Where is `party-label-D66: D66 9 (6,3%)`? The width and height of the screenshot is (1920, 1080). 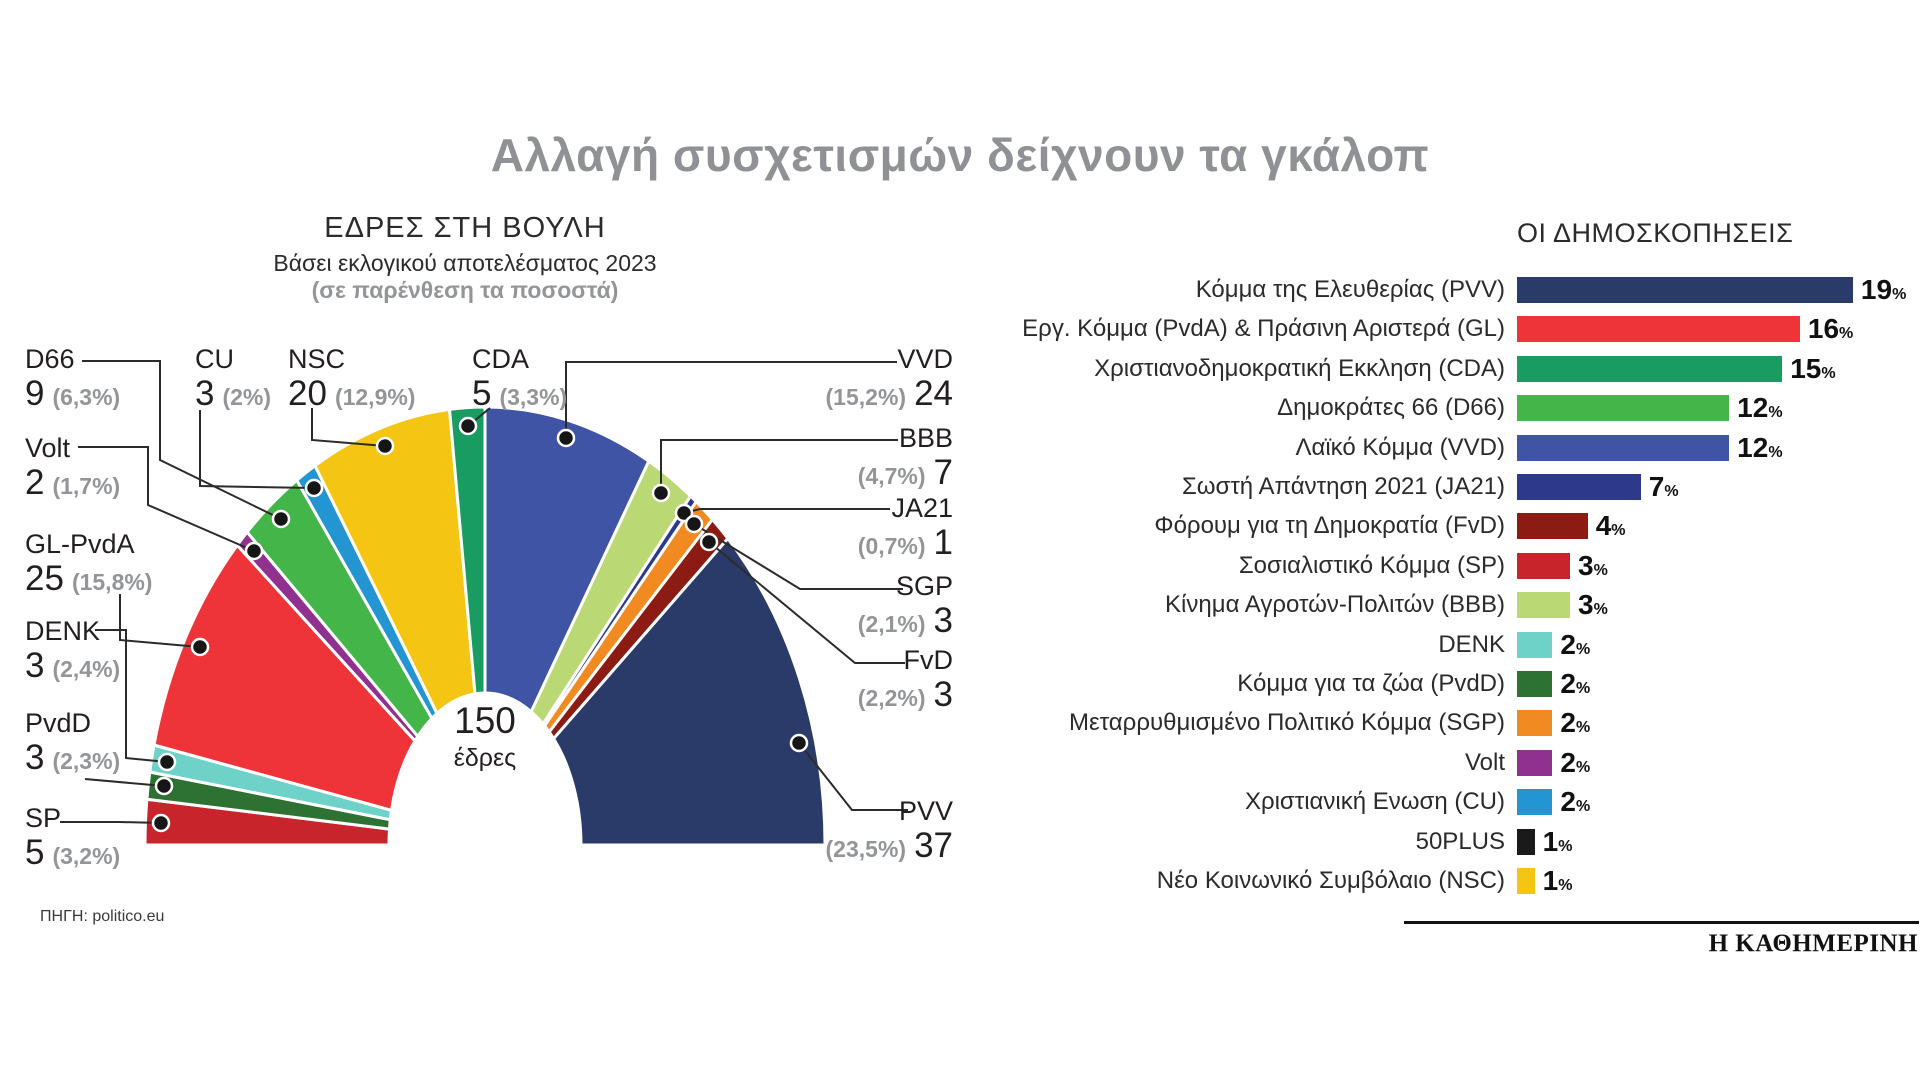 party-label-D66: D66 9 (6,3%) is located at coordinates (72, 378).